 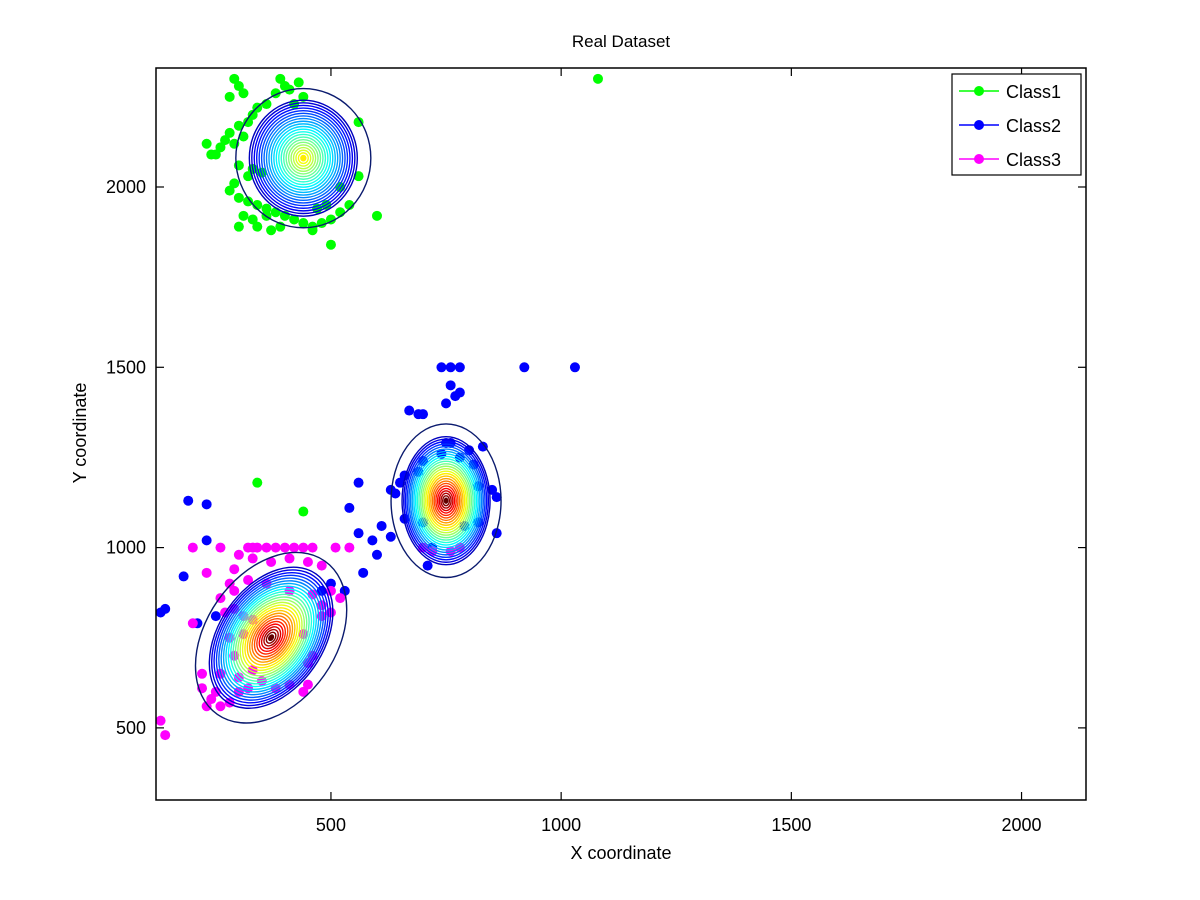 What do you see at coordinates (126, 548) in the screenshot?
I see `y-tick-label-1000: 1000` at bounding box center [126, 548].